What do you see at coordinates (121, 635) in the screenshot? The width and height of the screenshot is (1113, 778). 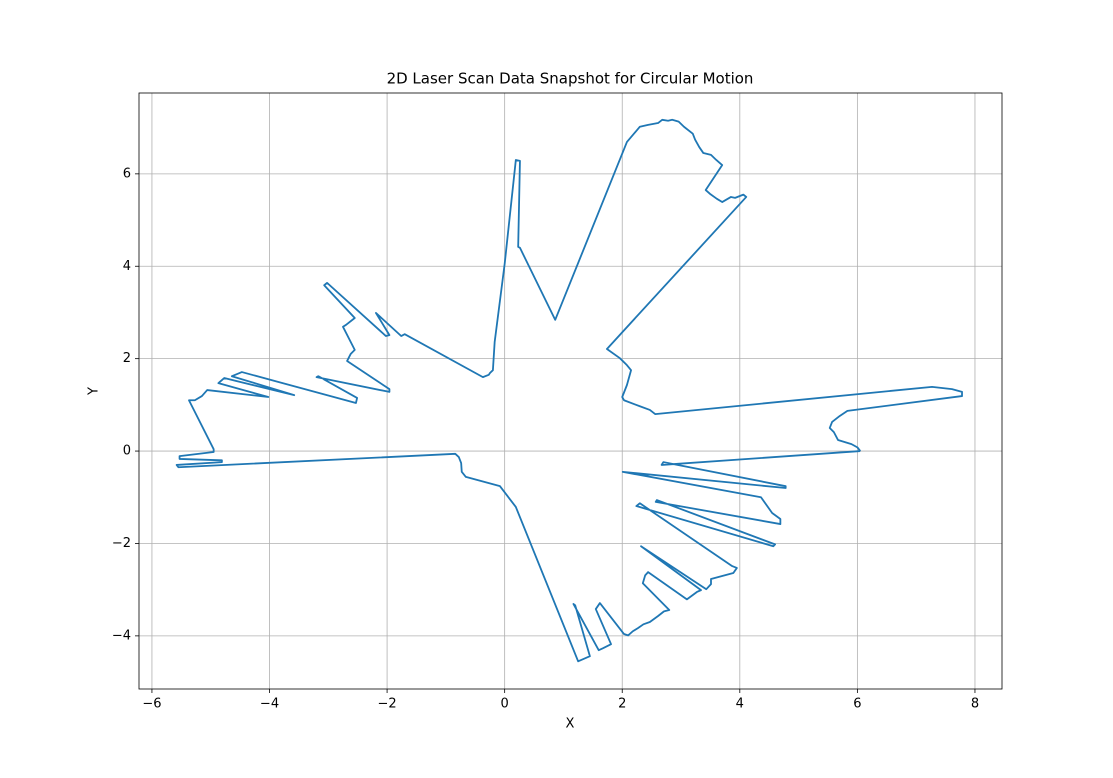 I see `y-tick-label: −4` at bounding box center [121, 635].